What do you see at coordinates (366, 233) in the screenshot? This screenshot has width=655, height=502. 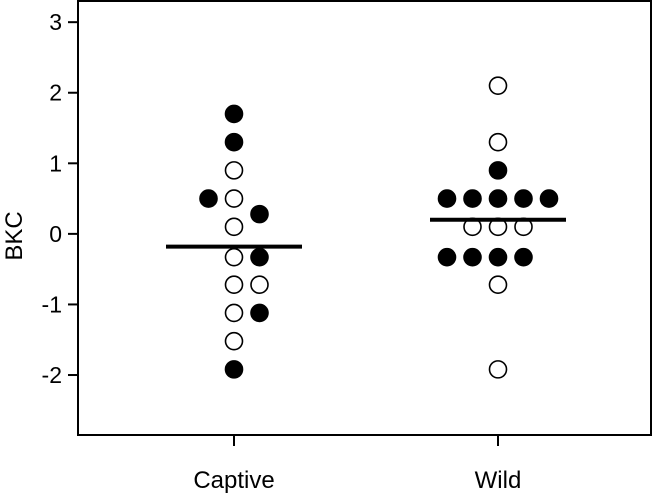 I see `group-means` at bounding box center [366, 233].